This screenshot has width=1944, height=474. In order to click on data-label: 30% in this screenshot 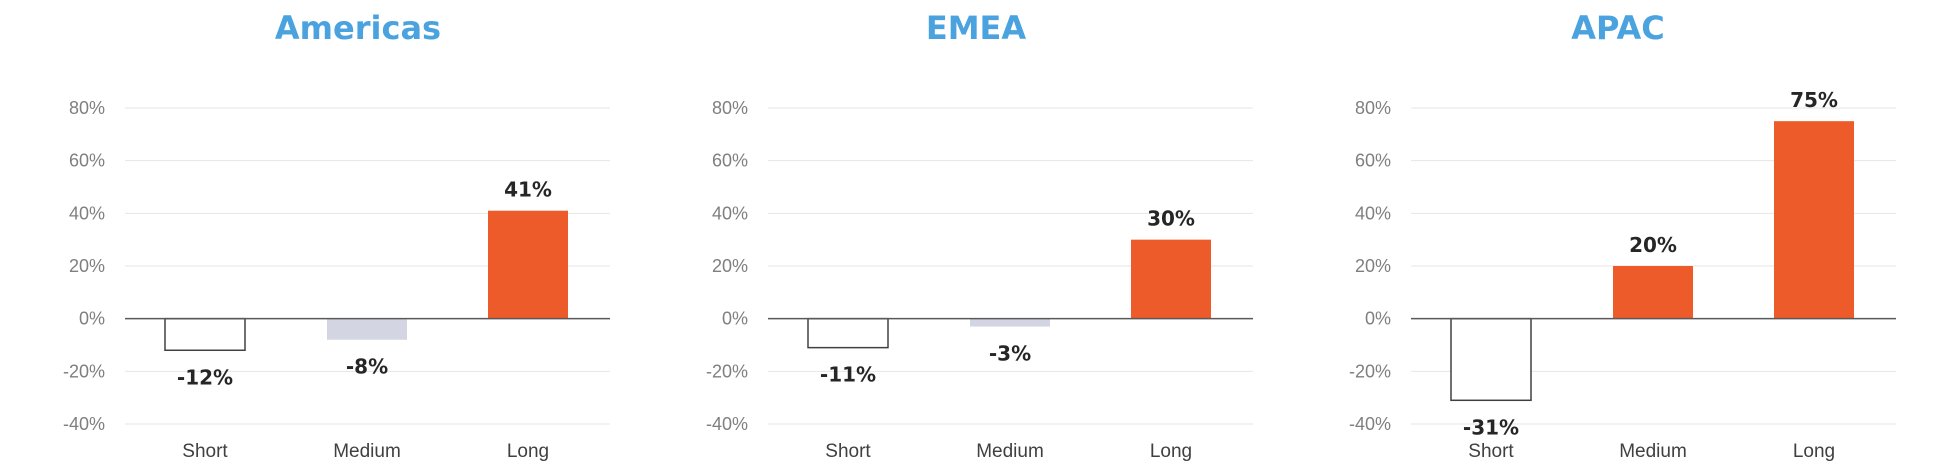, I will do `click(1171, 219)`.